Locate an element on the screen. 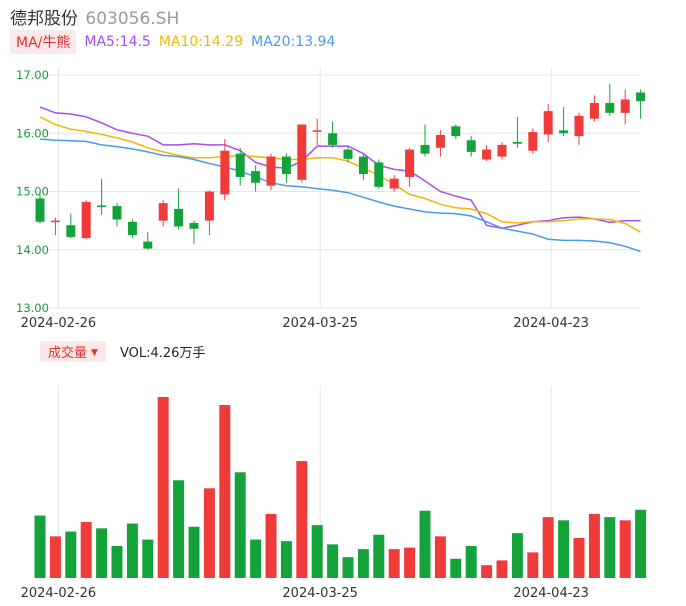 This screenshot has width=686, height=606. volume-x-axis: 2024-02-26 2024-03-25 2024-04-23 is located at coordinates (305, 593).